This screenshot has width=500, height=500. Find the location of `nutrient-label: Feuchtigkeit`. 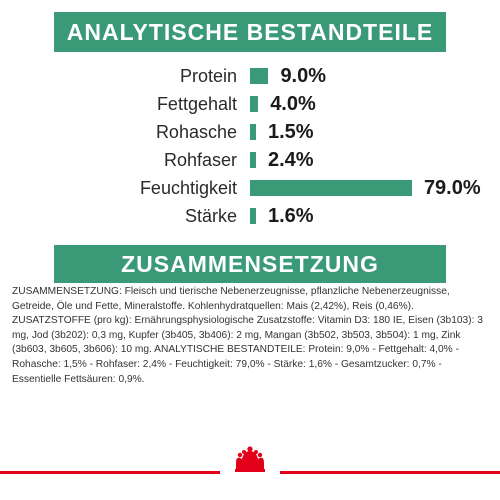

nutrient-label: Feuchtigkeit is located at coordinates (188, 188).